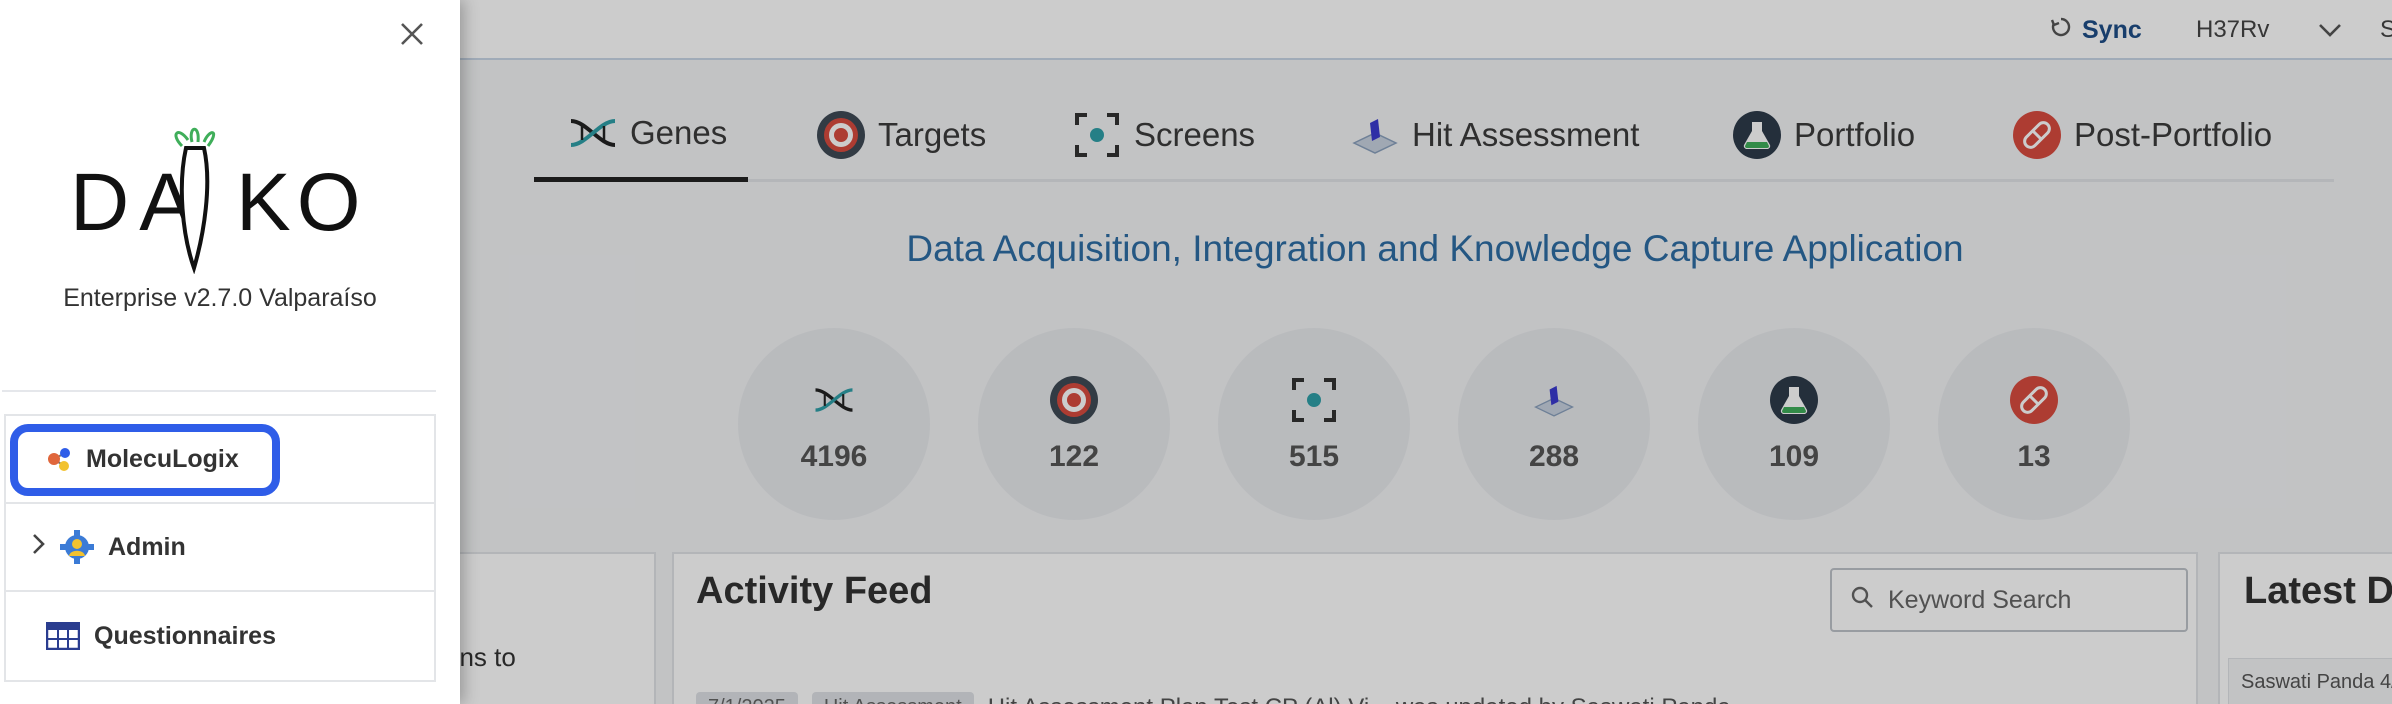 The height and width of the screenshot is (704, 2392). Describe the element at coordinates (412, 34) in the screenshot. I see `close-icon` at that location.